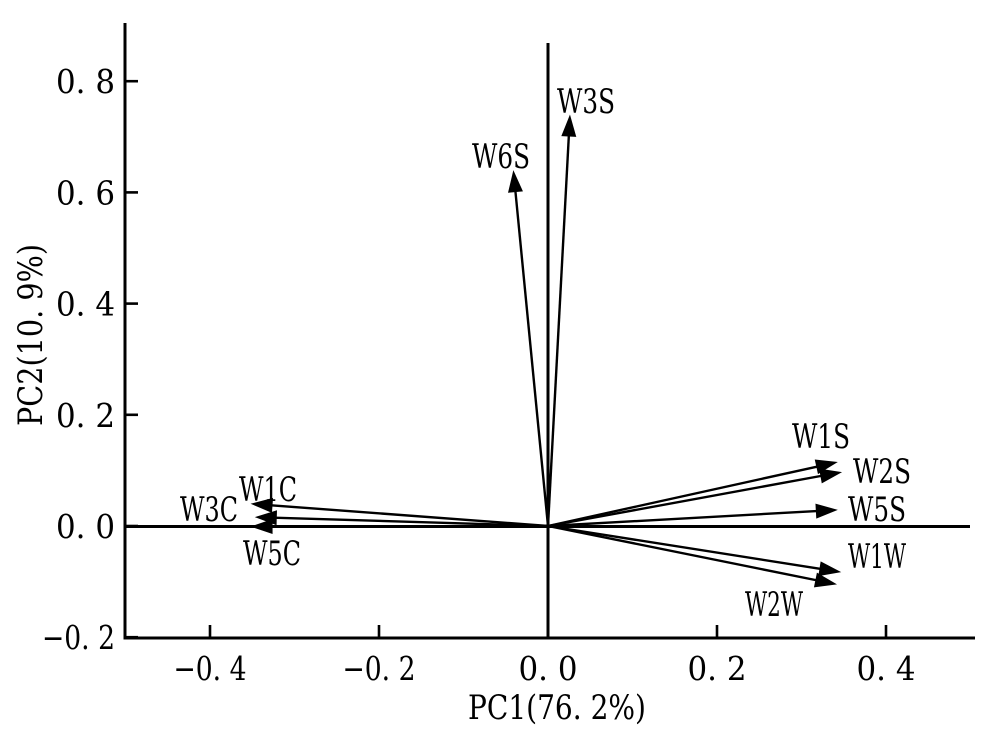  I want to click on vector-w5s-arrowhead, so click(826, 511).